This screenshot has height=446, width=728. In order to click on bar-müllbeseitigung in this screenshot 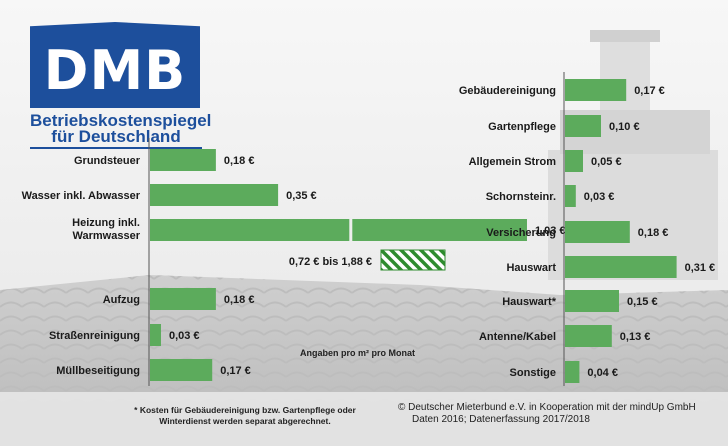, I will do `click(181, 370)`.